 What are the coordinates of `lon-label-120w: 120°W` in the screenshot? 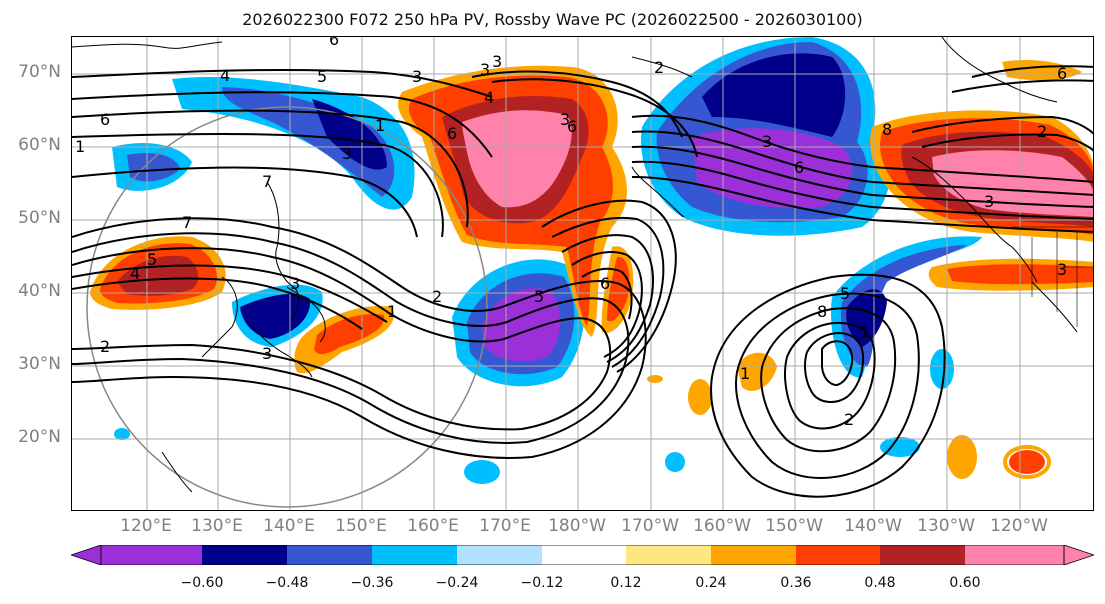 It's located at (1019, 526).